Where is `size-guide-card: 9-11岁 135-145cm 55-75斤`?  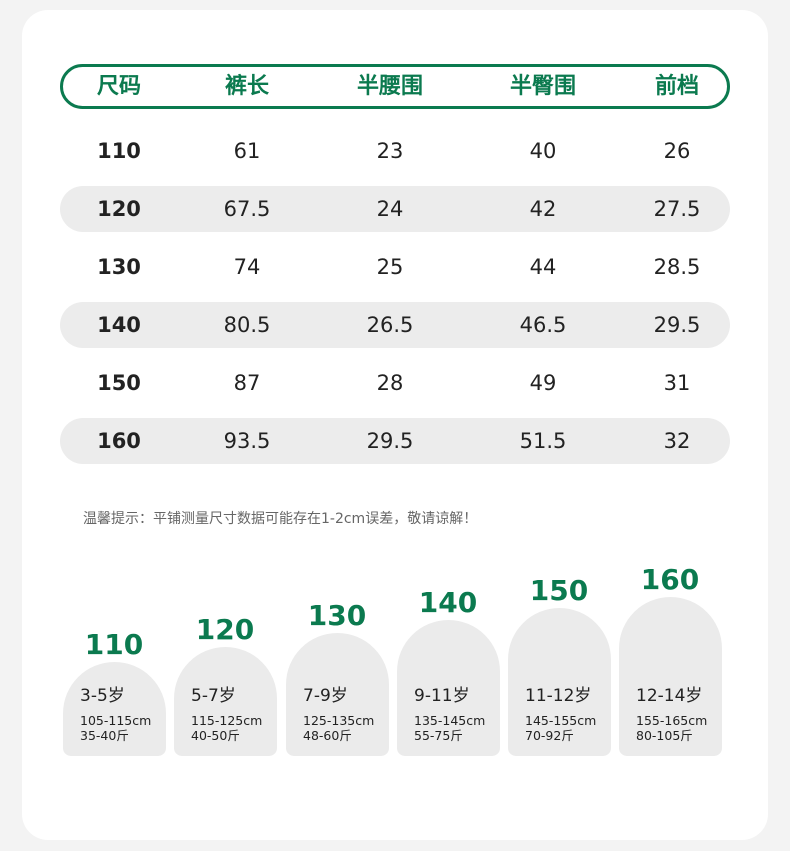
size-guide-card: 9-11岁 135-145cm 55-75斤 is located at coordinates (448, 688).